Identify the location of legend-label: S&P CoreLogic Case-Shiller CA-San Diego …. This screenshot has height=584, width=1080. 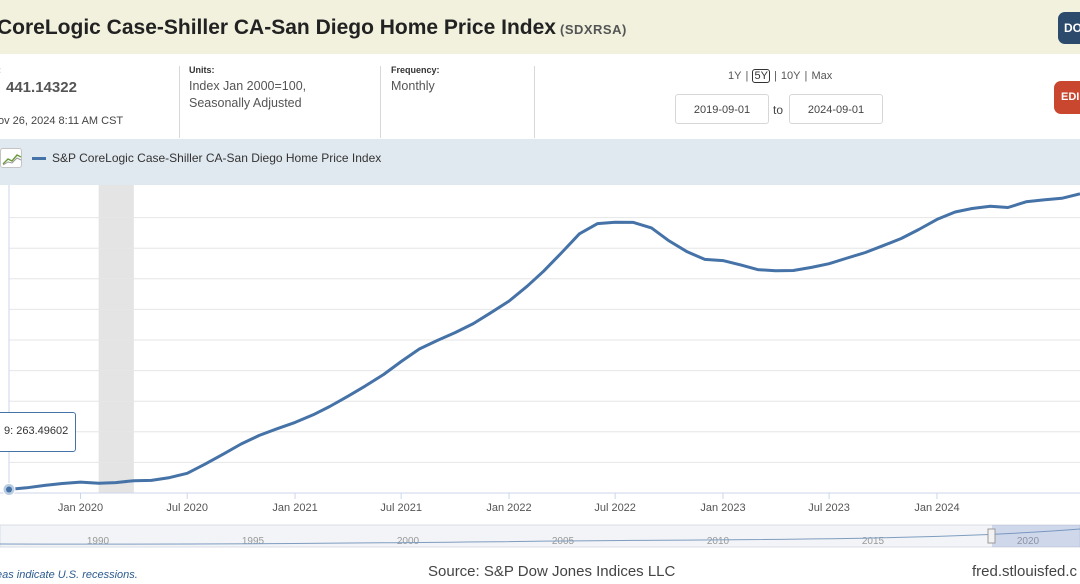
(217, 158).